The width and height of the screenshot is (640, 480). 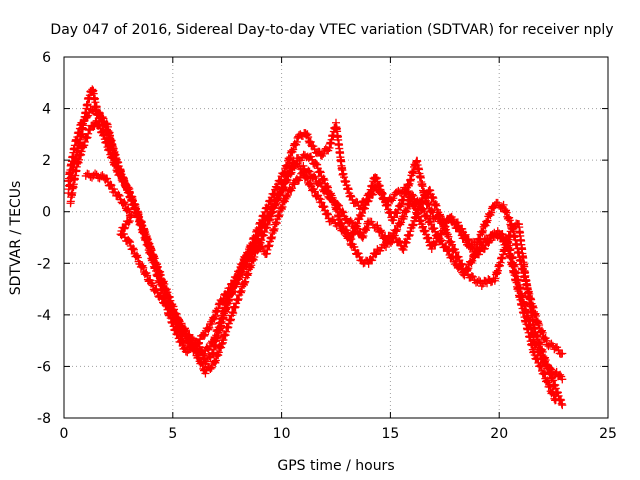 What do you see at coordinates (608, 434) in the screenshot?
I see `x-tick-label: 25` at bounding box center [608, 434].